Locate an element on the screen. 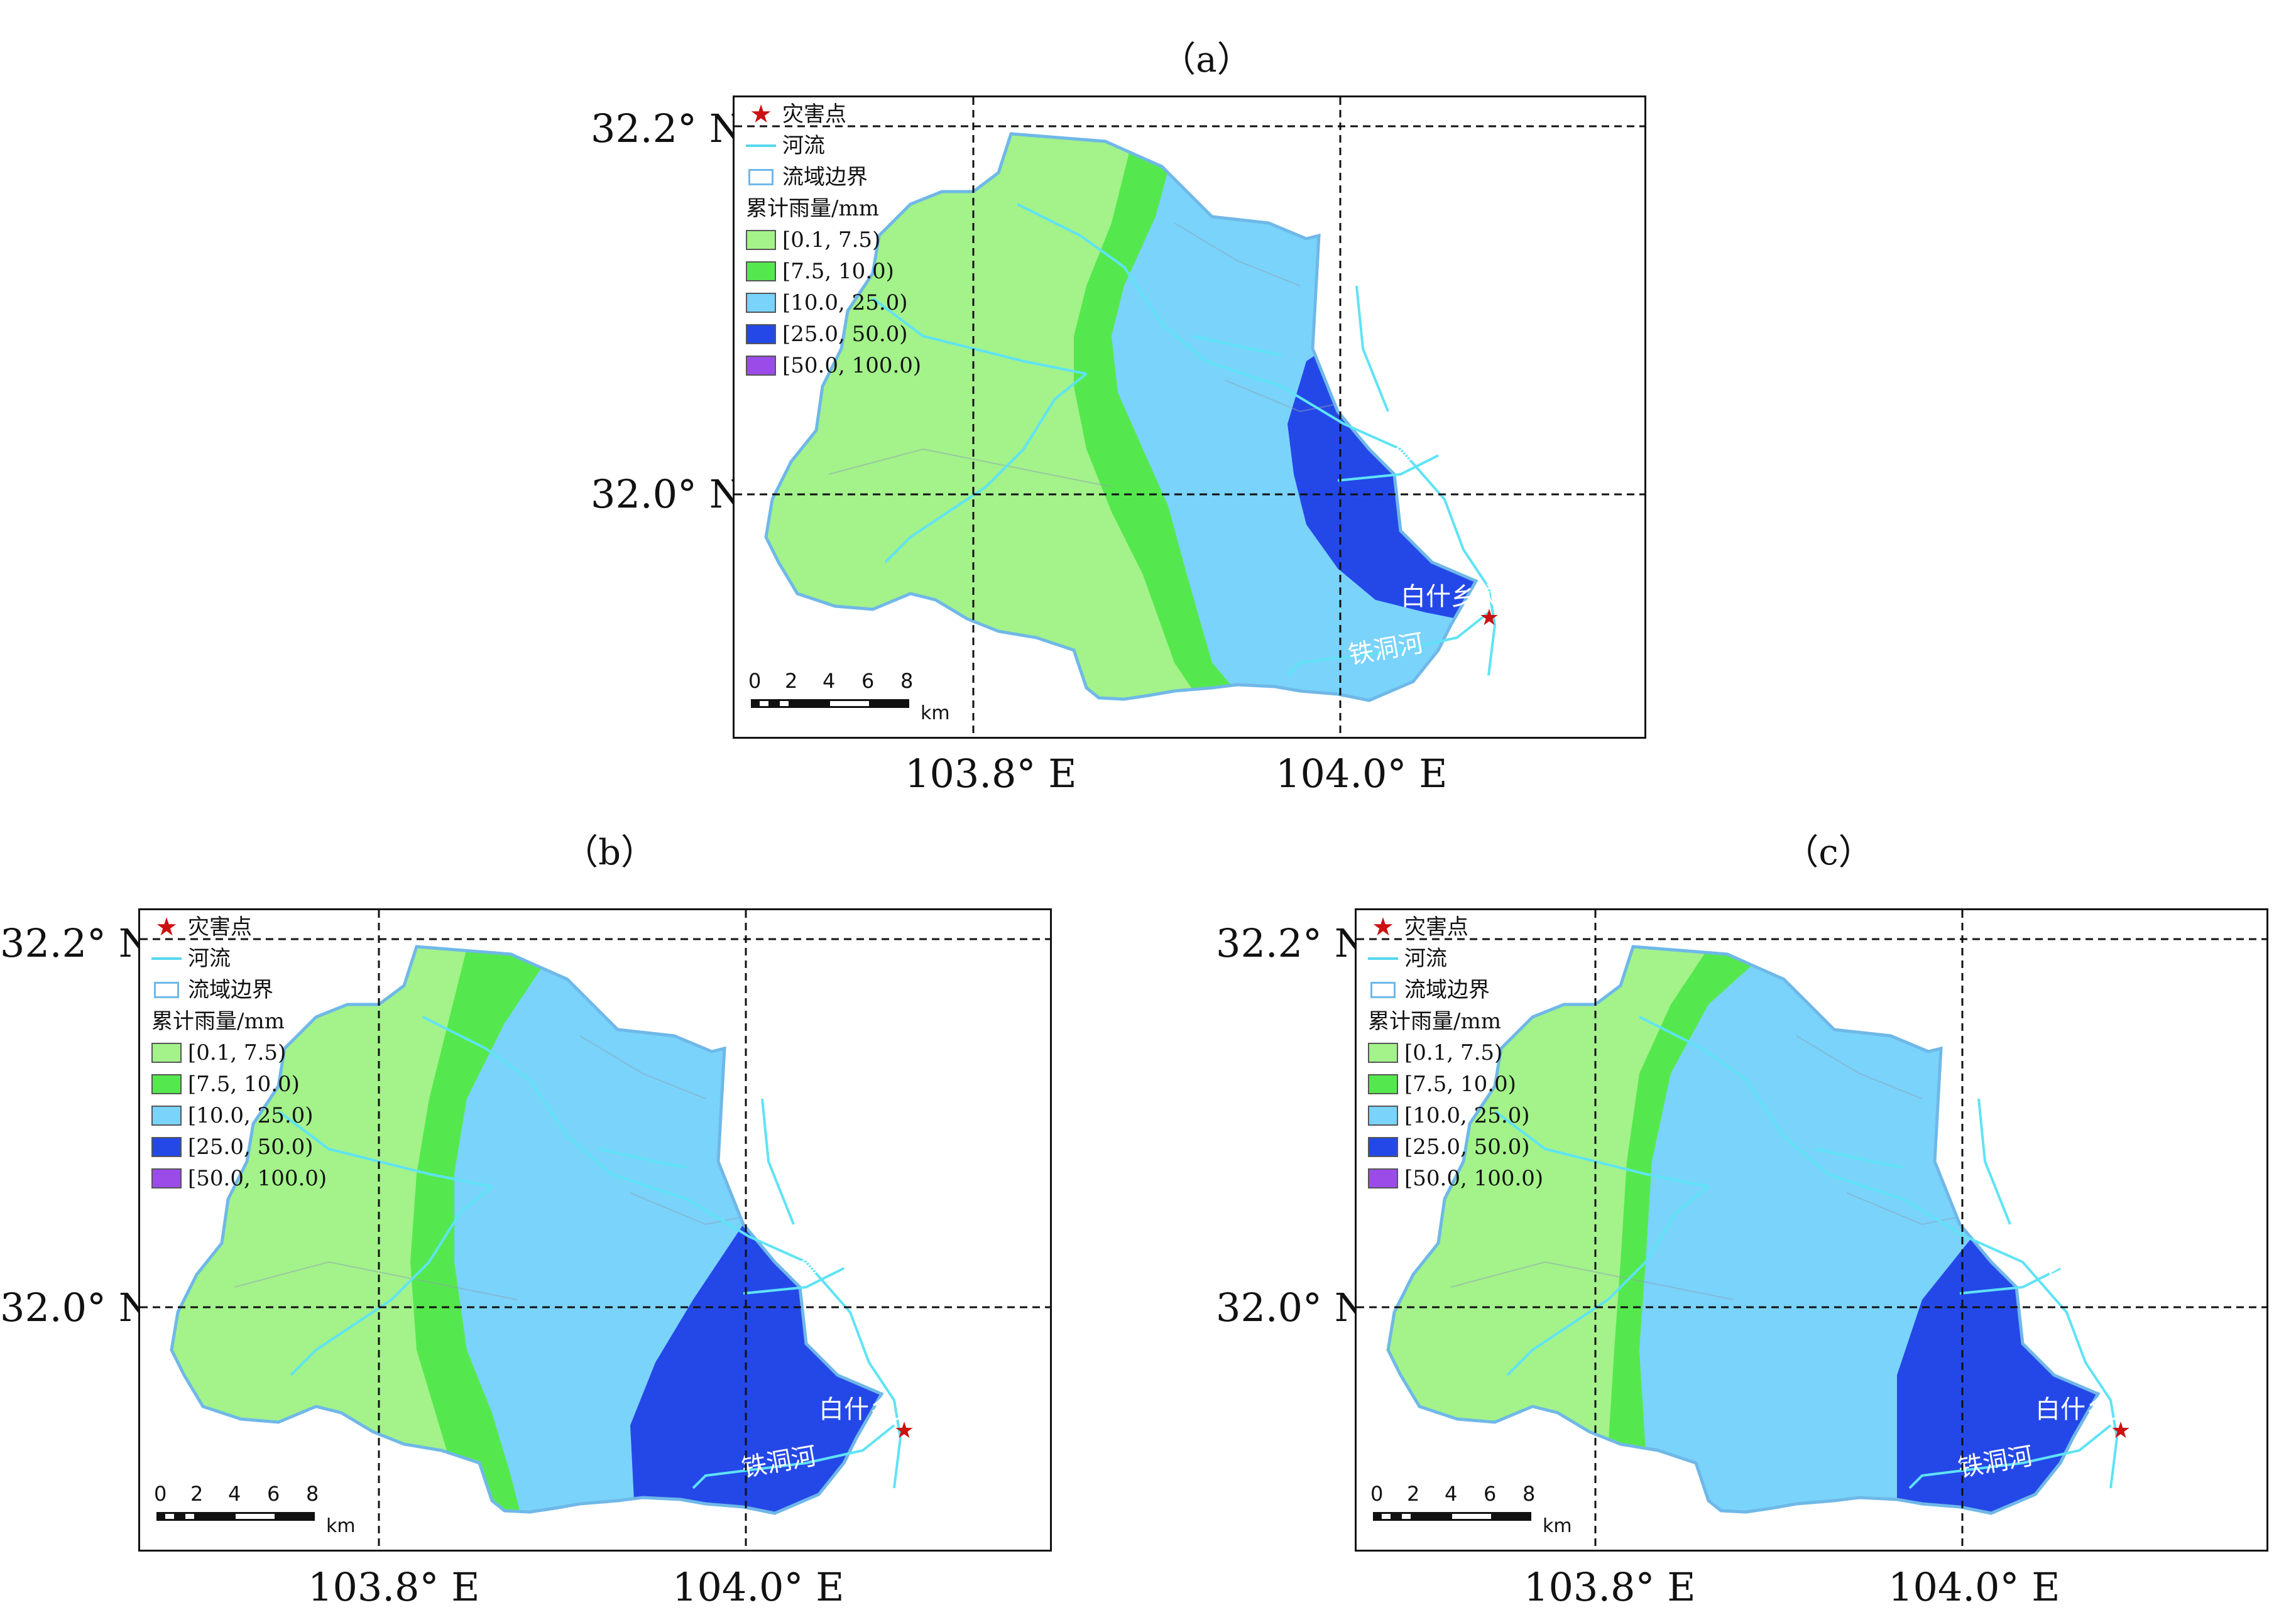  lat-label-32-2-c: 32.2° N is located at coordinates (1292, 943).